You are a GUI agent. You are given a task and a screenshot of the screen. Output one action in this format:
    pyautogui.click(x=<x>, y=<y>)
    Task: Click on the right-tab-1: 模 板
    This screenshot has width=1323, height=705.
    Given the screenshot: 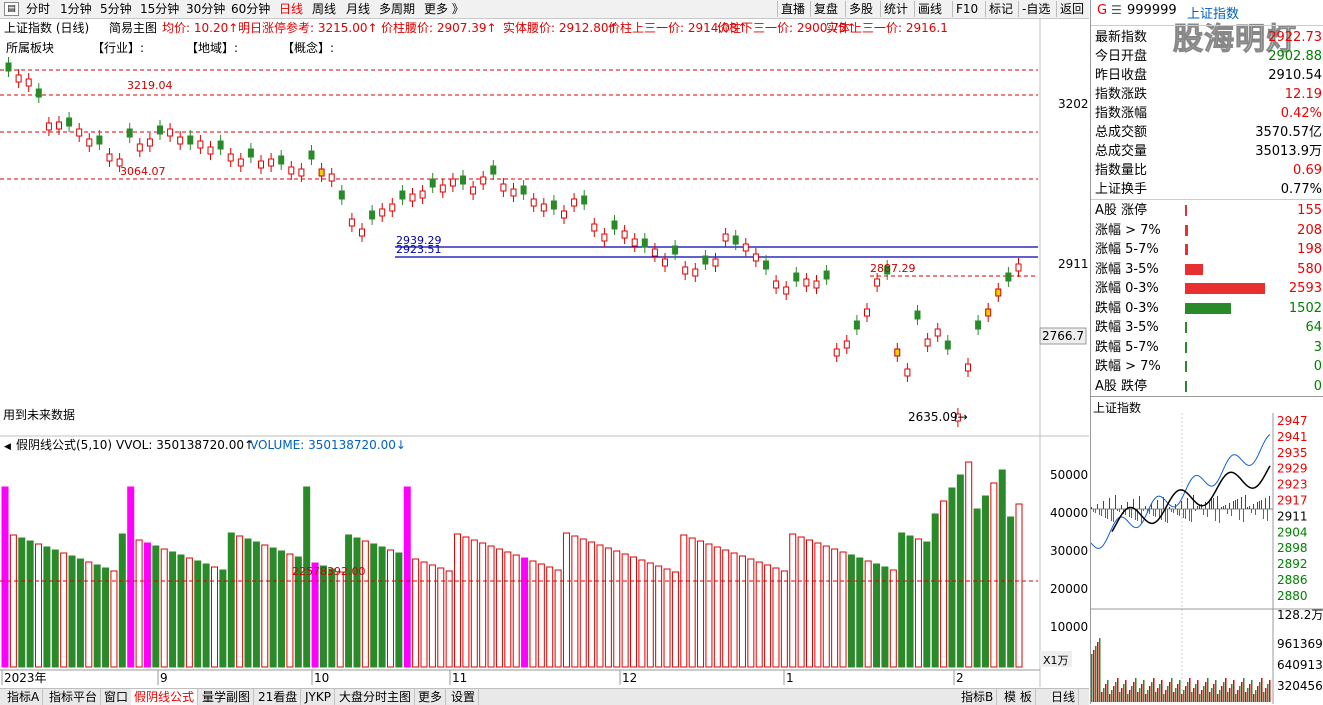 What is the action you would take?
    pyautogui.click(x=1018, y=697)
    